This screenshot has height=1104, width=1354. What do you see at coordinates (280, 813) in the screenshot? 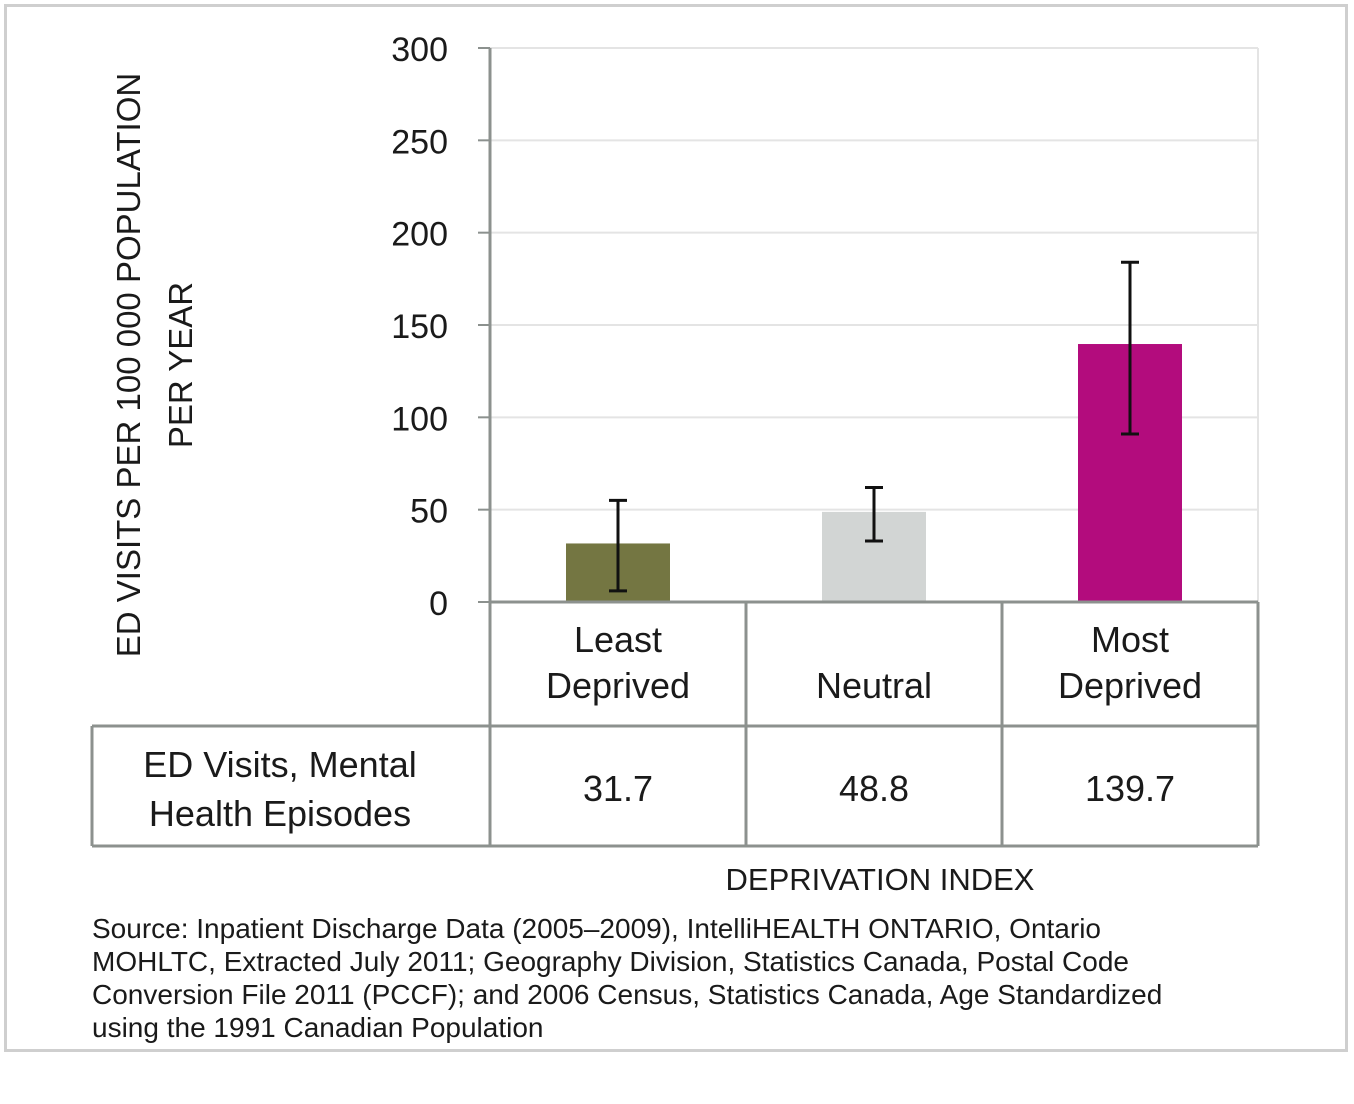
I see `series-name-label: Health Episodes` at bounding box center [280, 813].